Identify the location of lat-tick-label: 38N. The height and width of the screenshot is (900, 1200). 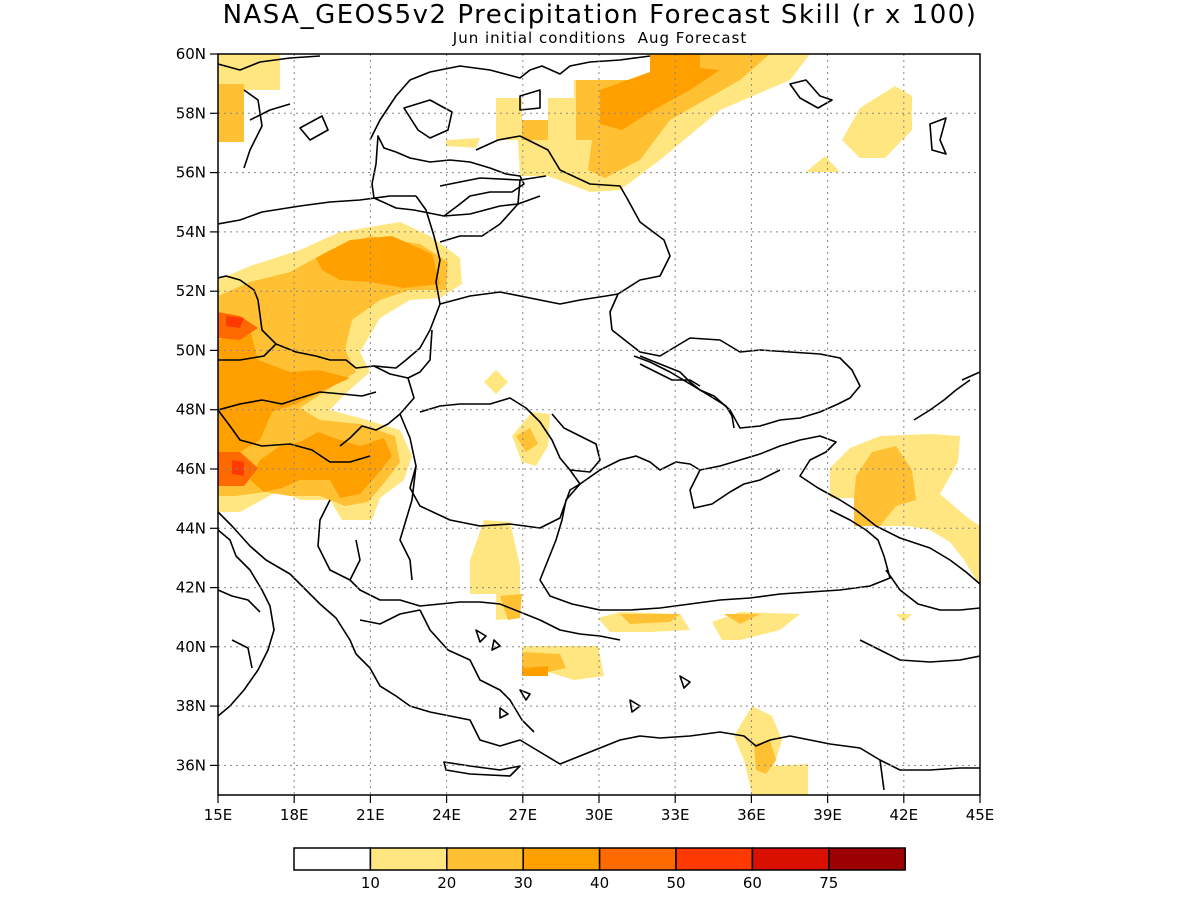
(191, 706).